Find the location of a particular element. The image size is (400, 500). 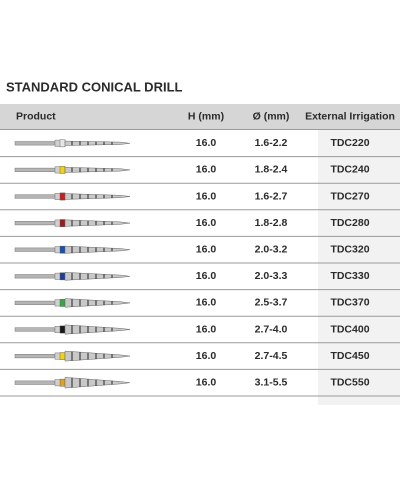

cell-diameter: 2.0-3.2 is located at coordinates (271, 249).